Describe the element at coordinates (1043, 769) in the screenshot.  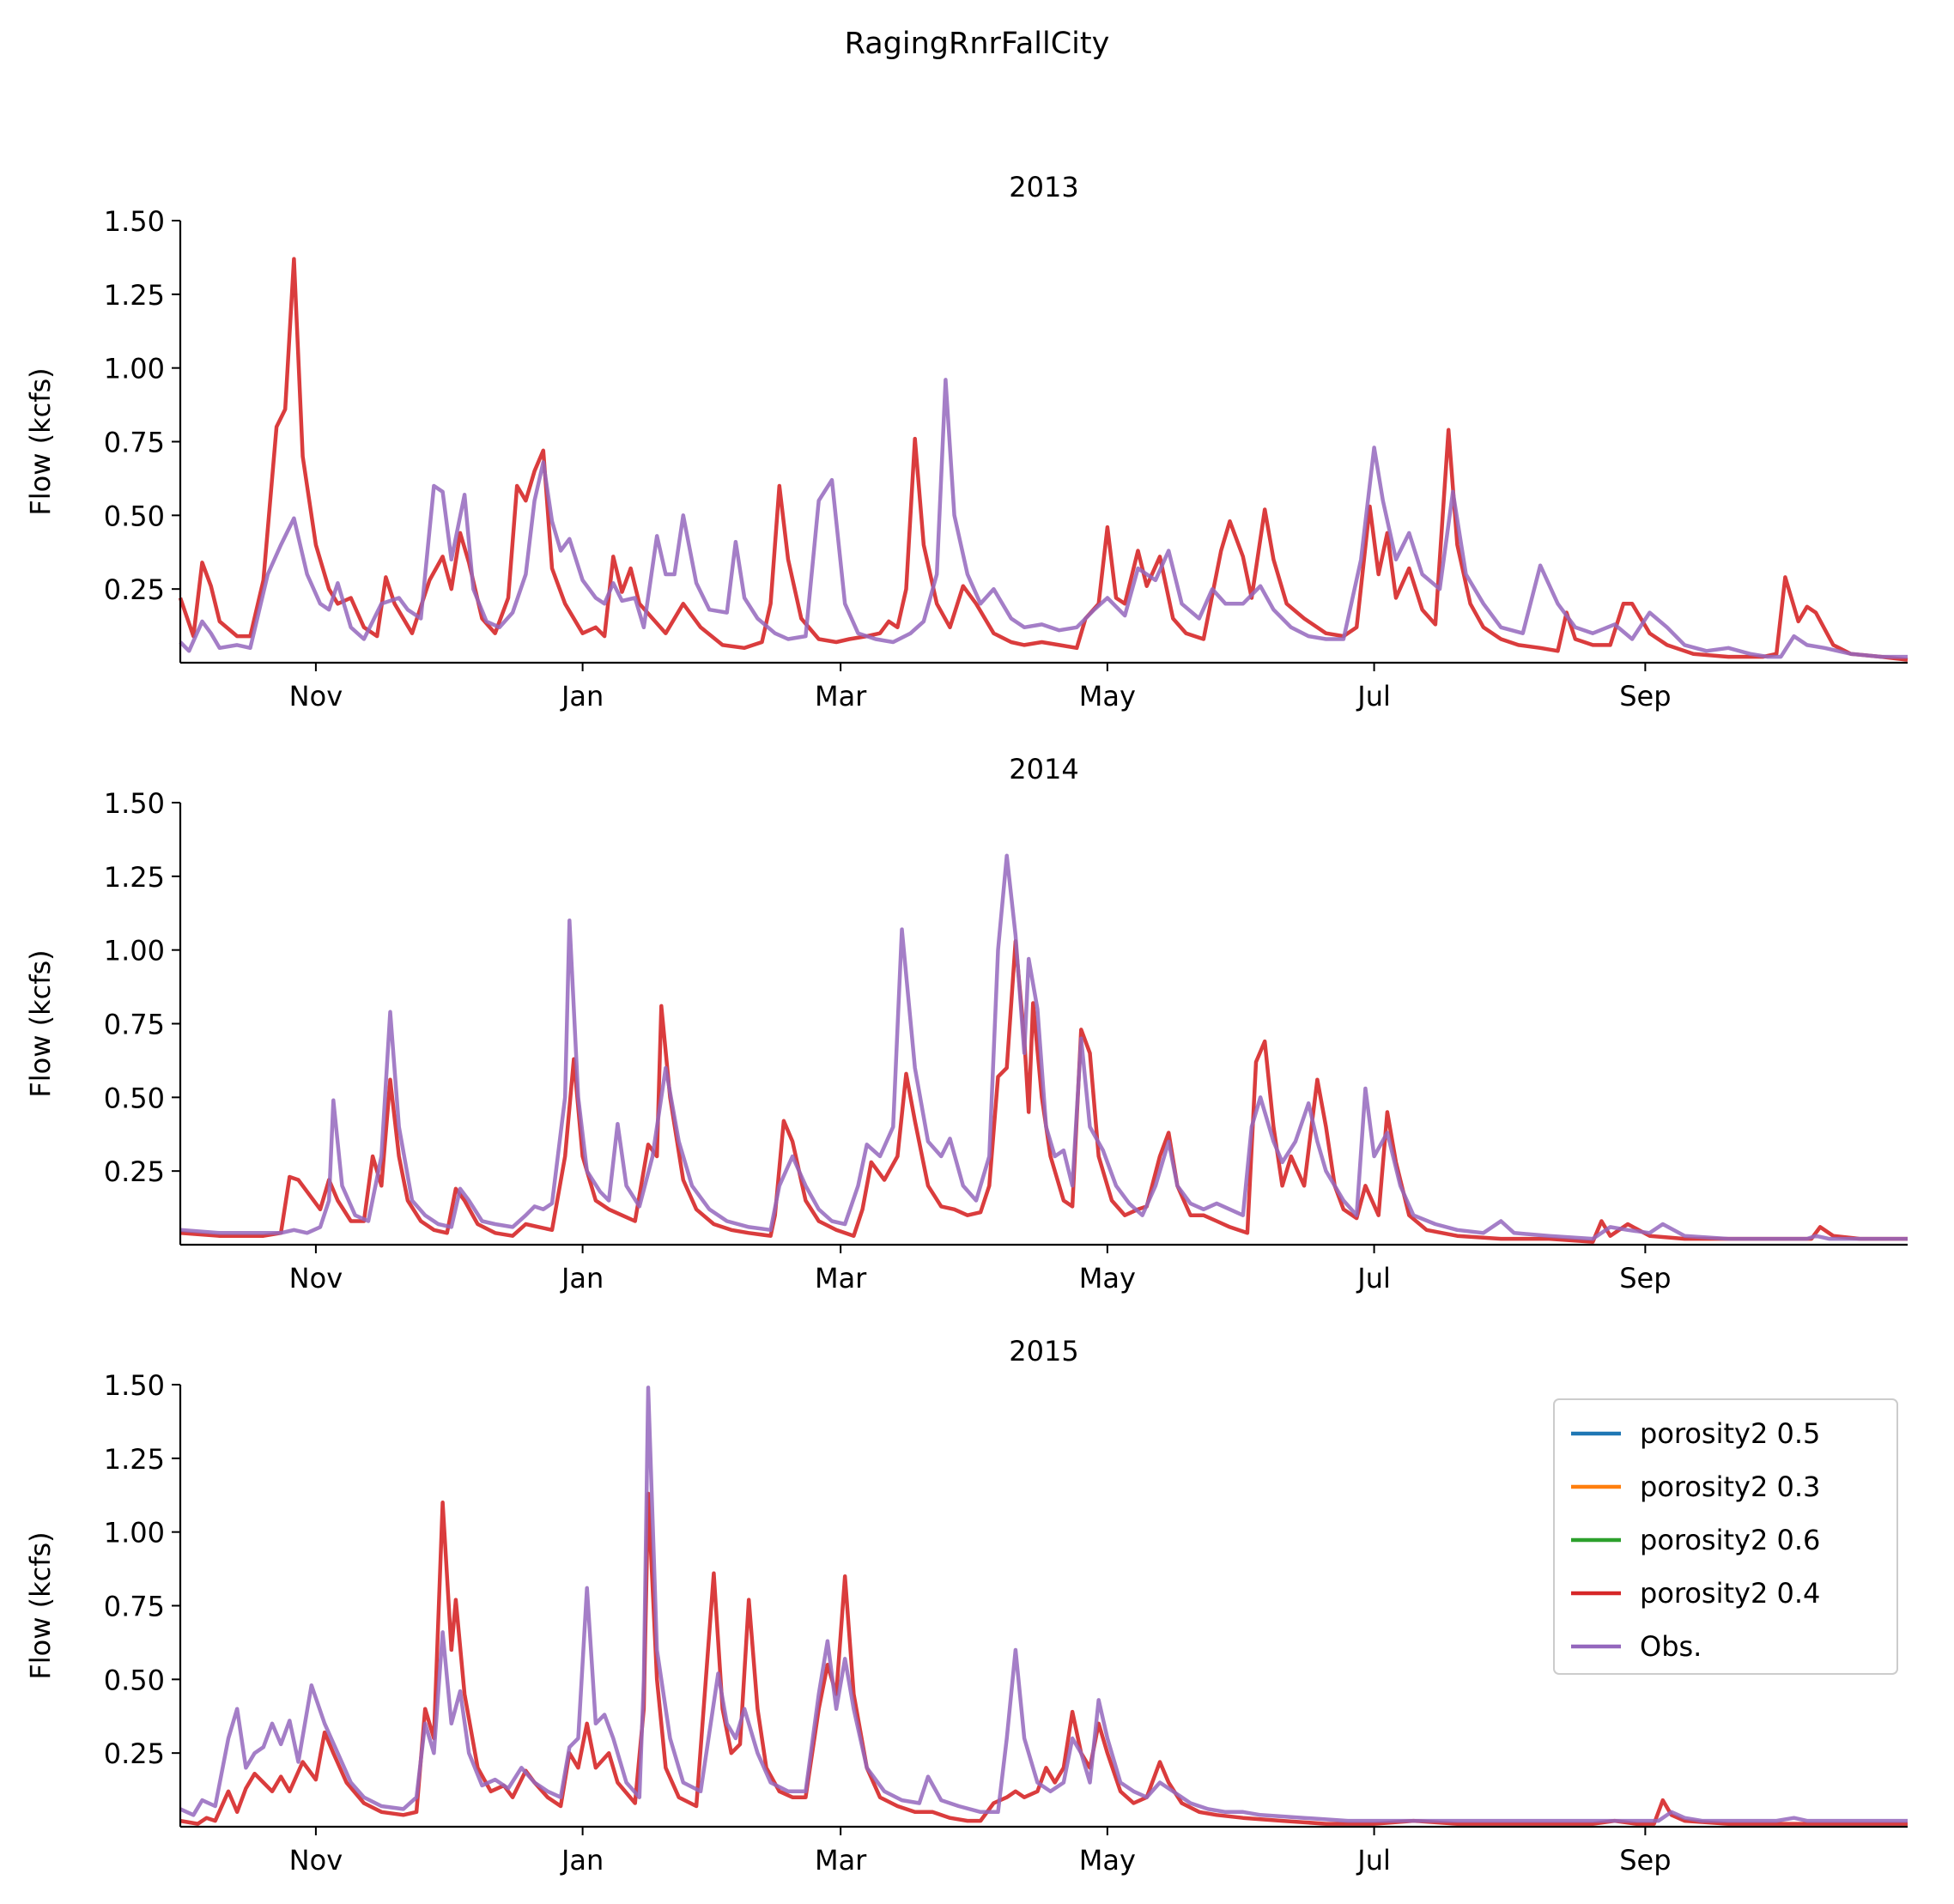
I see `chart-title: 2014` at that location.